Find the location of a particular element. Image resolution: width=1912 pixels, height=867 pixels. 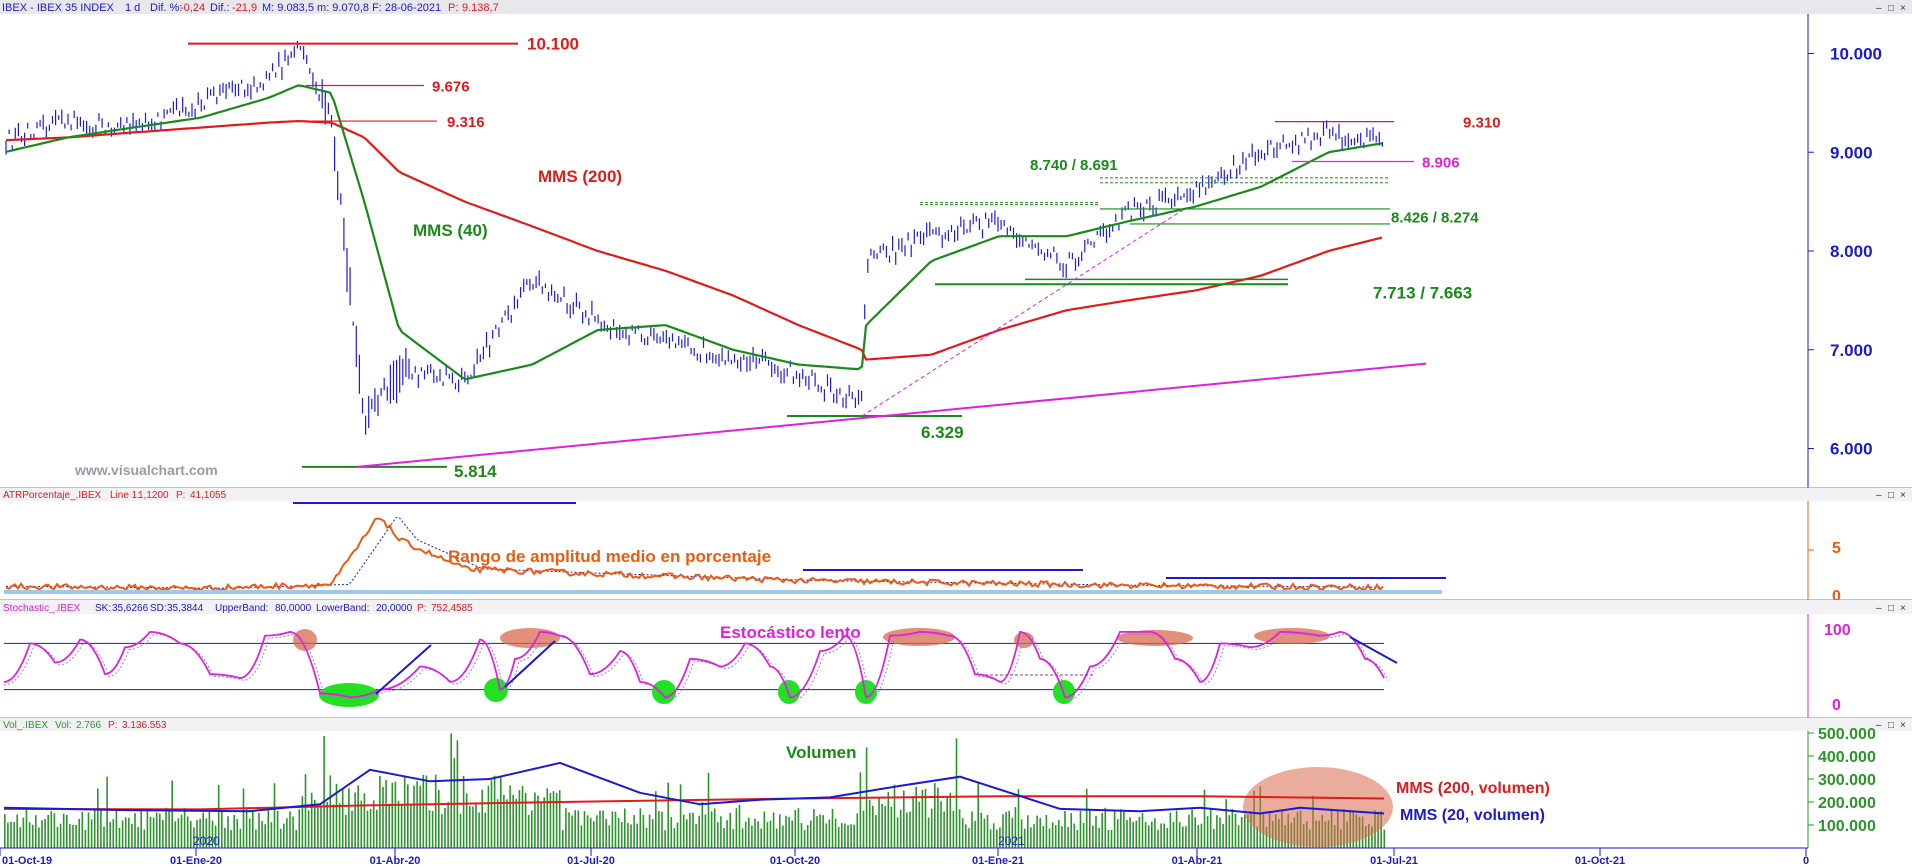

atr-window-controls: – □ × is located at coordinates (1891, 495).